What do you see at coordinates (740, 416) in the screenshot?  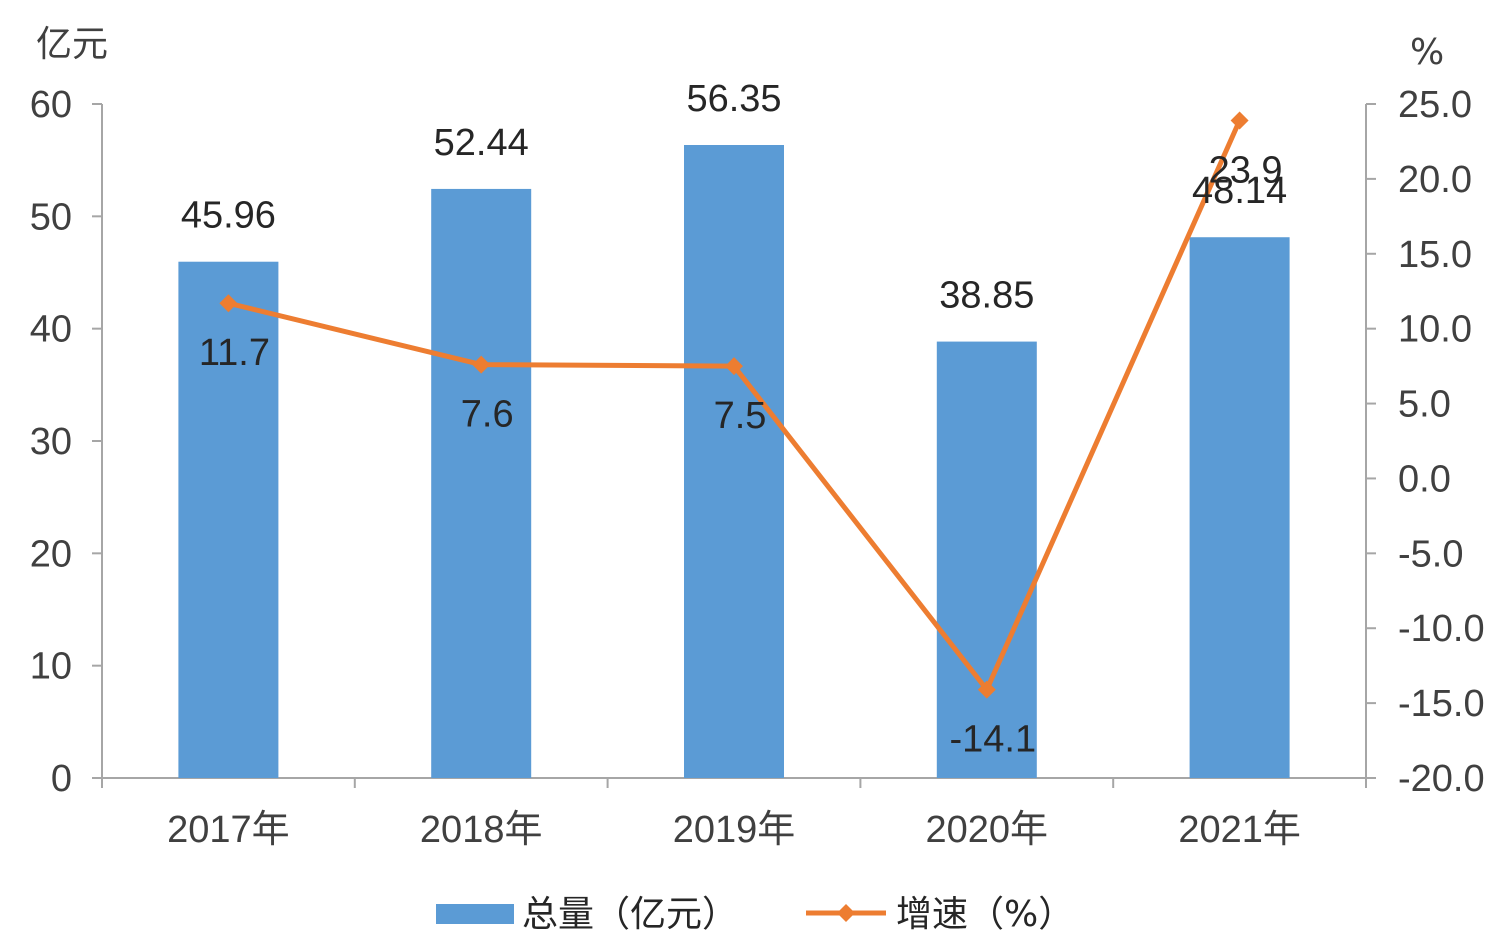 I see `line-value-label: 7.5` at bounding box center [740, 416].